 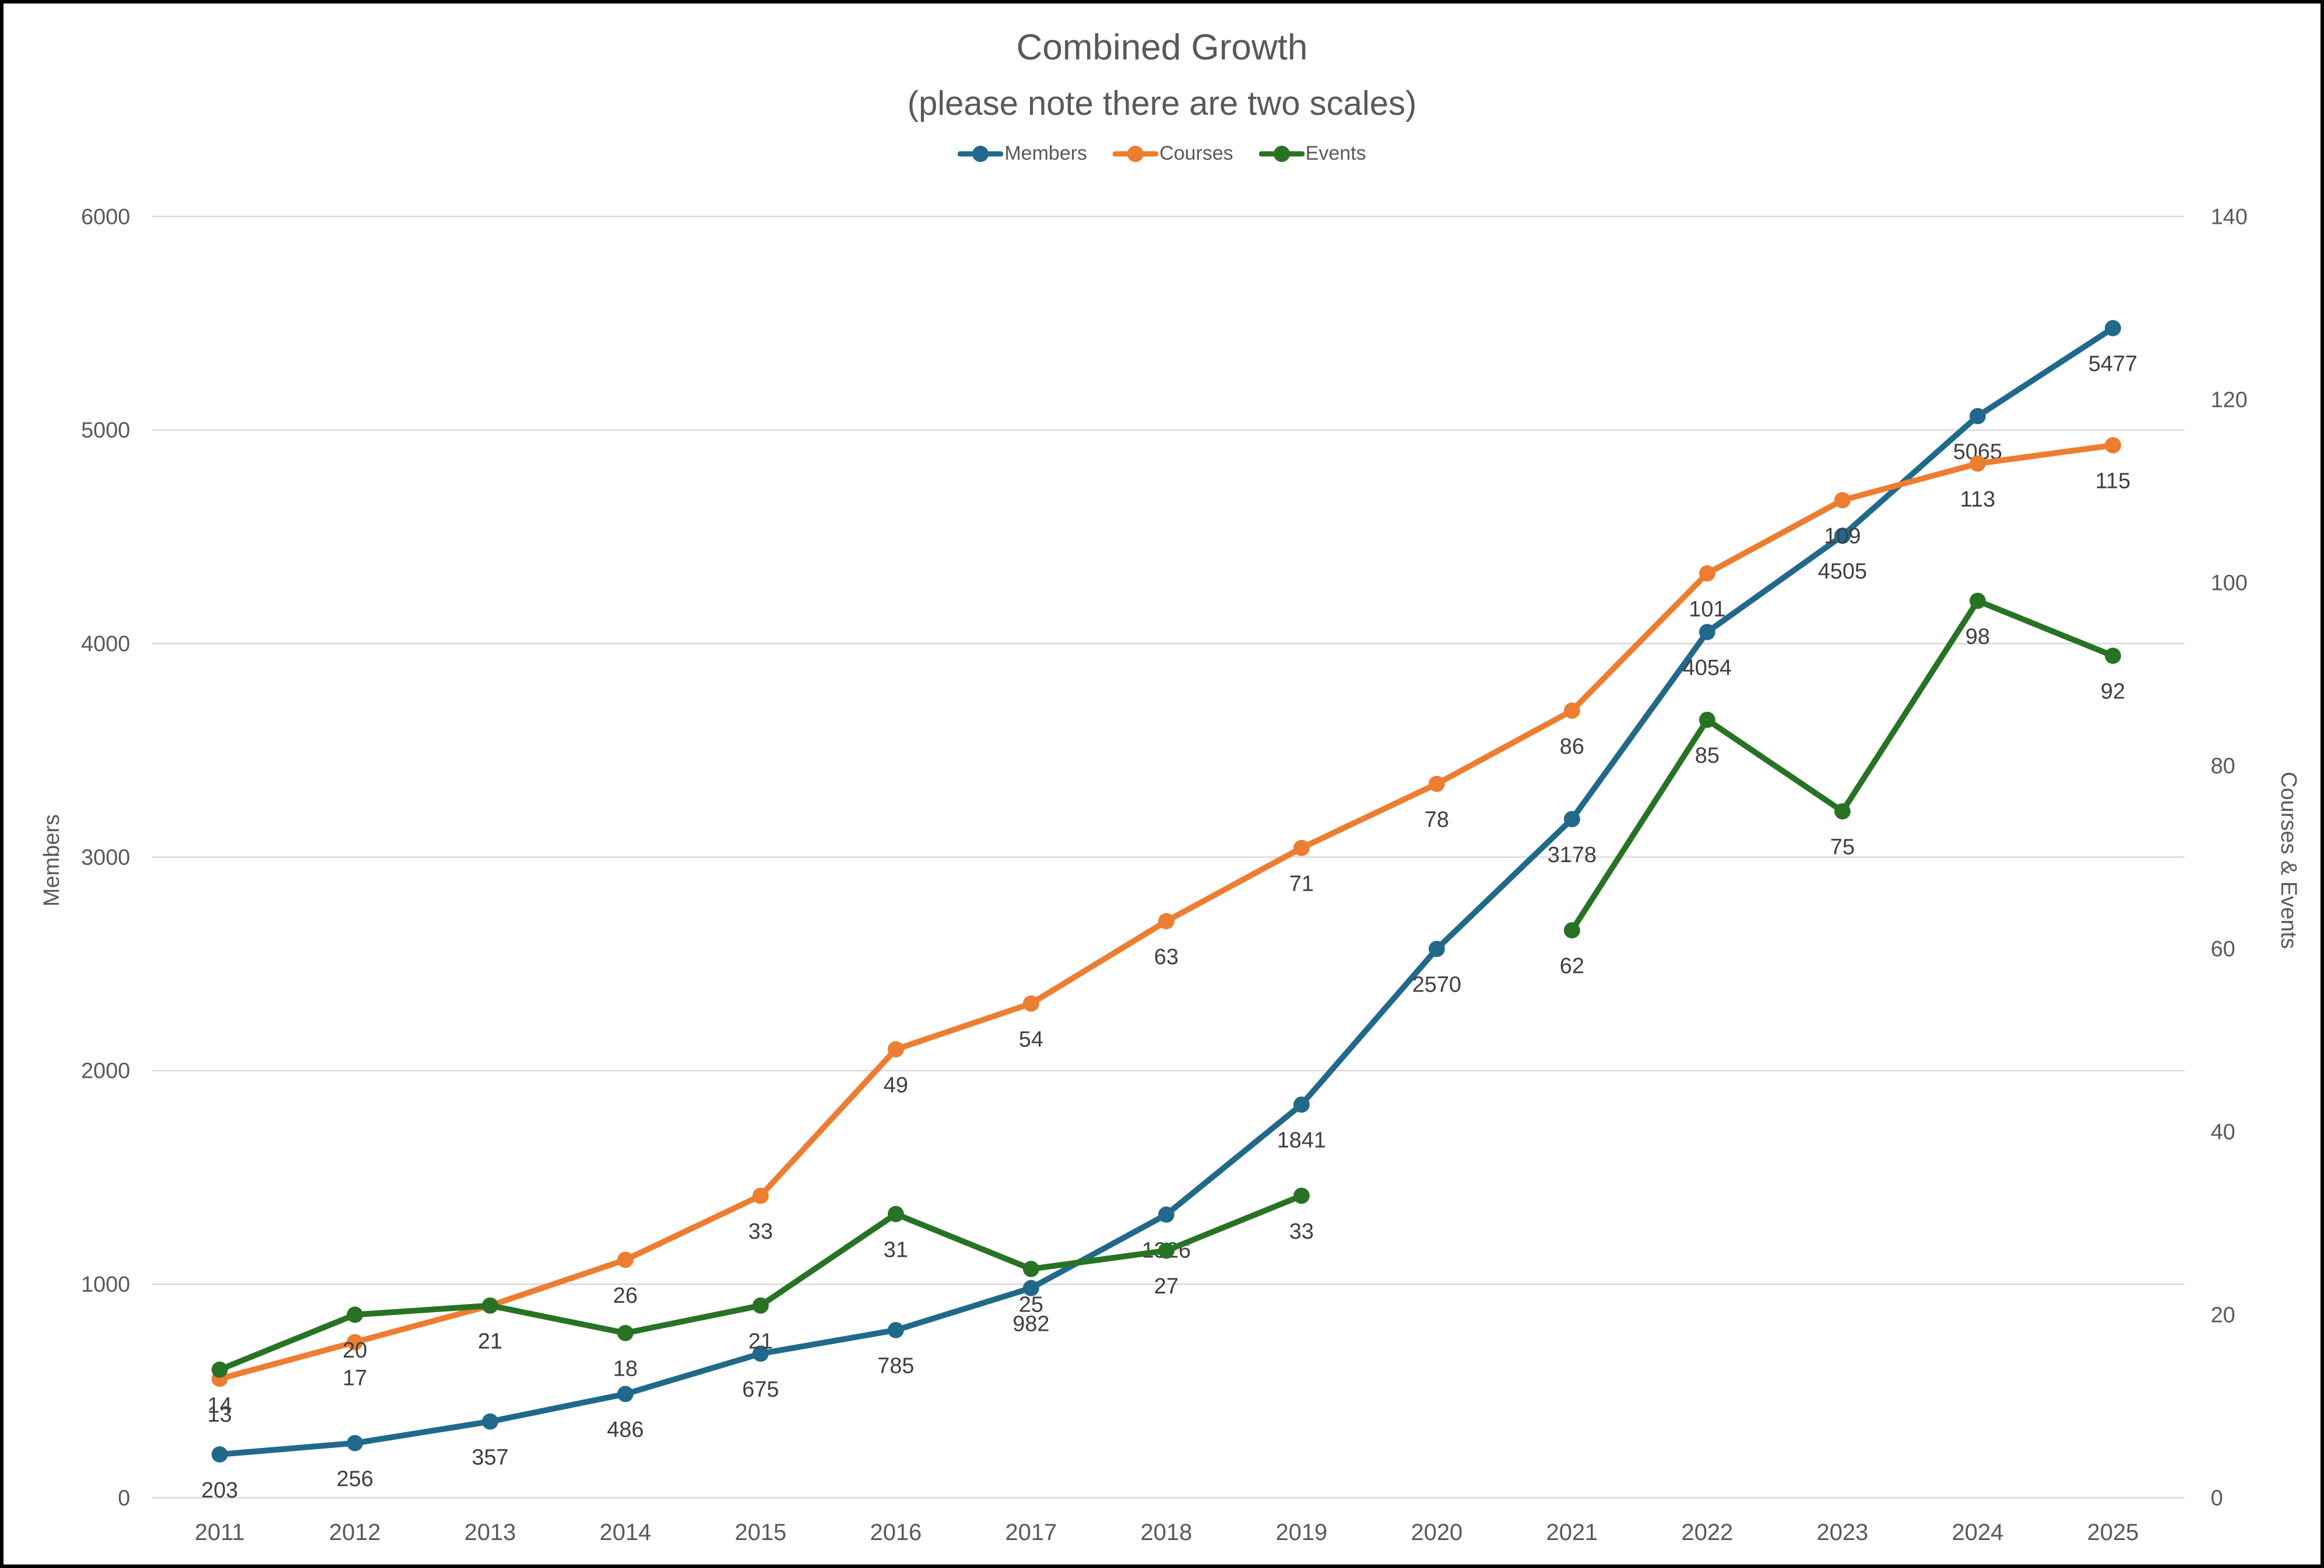 I want to click on legend-item-events: Events, so click(x=1312, y=153).